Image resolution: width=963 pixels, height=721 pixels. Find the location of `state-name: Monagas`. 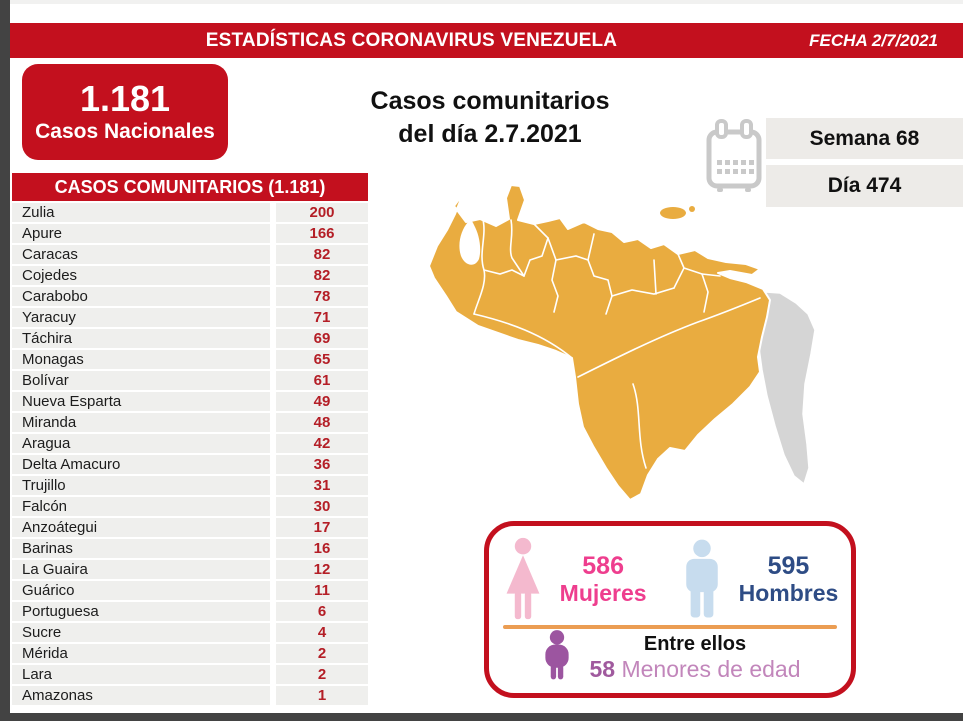

state-name: Monagas is located at coordinates (141, 359).